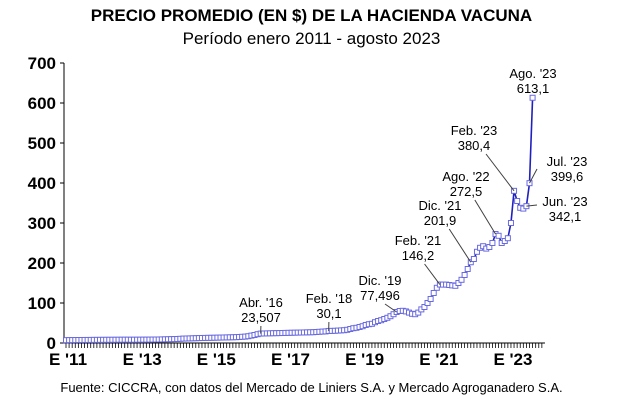 The height and width of the screenshot is (406, 623). What do you see at coordinates (261, 317) in the screenshot?
I see `annotation-value: 23,507` at bounding box center [261, 317].